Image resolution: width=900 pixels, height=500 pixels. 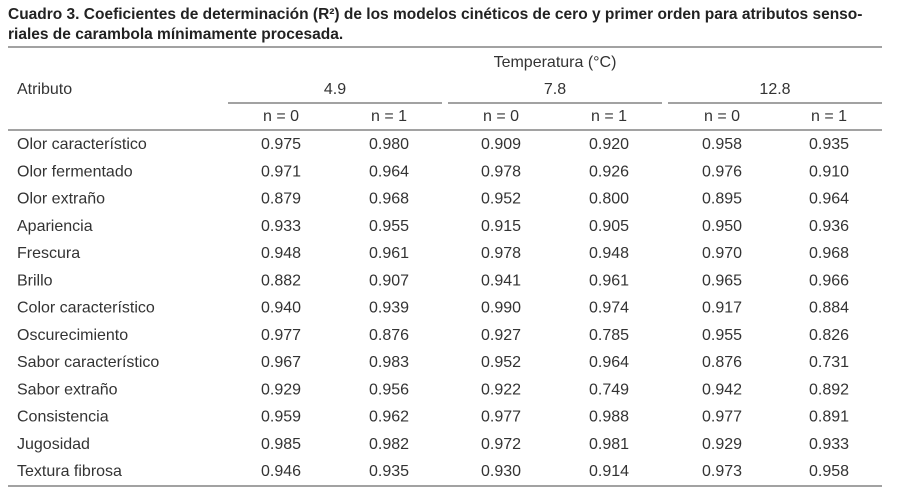 What do you see at coordinates (829, 389) in the screenshot?
I see `value-cell: 0.892` at bounding box center [829, 389].